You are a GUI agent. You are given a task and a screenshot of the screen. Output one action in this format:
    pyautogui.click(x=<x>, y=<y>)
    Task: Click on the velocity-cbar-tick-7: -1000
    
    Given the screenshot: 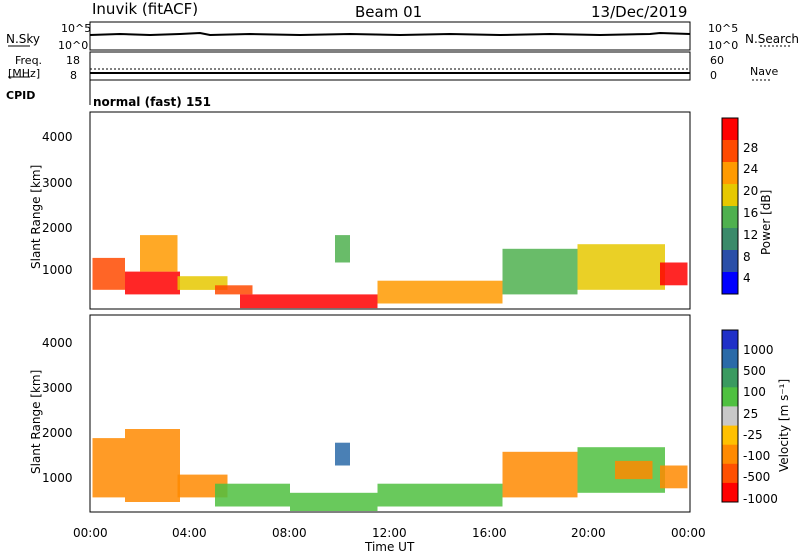 What is the action you would take?
    pyautogui.click(x=760, y=499)
    